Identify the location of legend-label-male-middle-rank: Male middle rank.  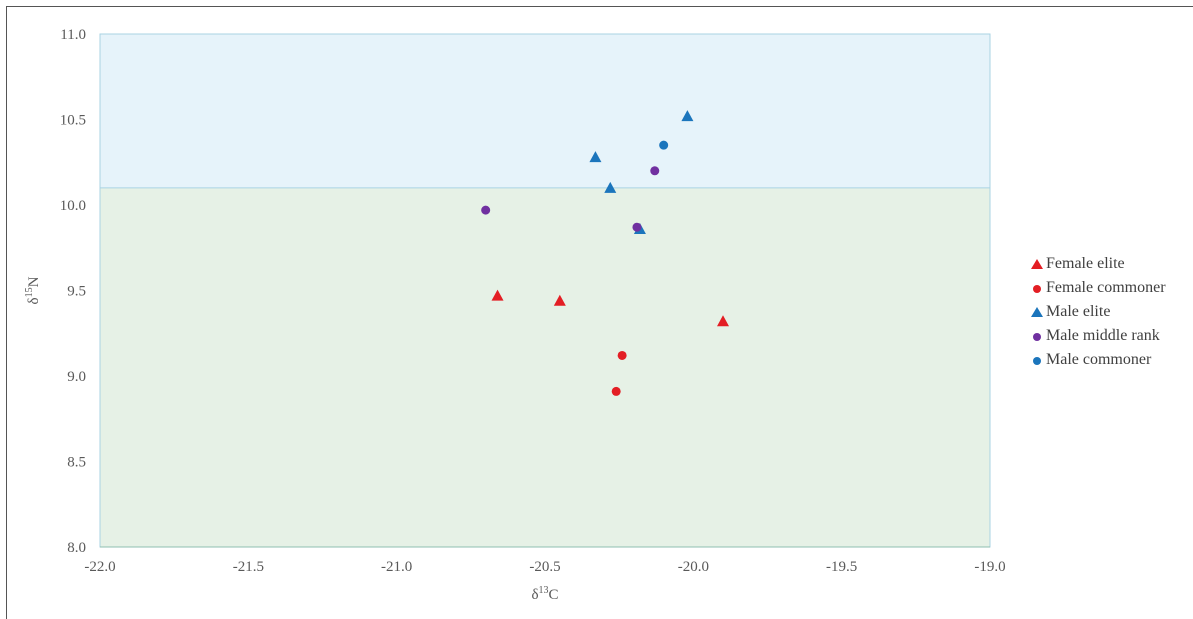
(1103, 335).